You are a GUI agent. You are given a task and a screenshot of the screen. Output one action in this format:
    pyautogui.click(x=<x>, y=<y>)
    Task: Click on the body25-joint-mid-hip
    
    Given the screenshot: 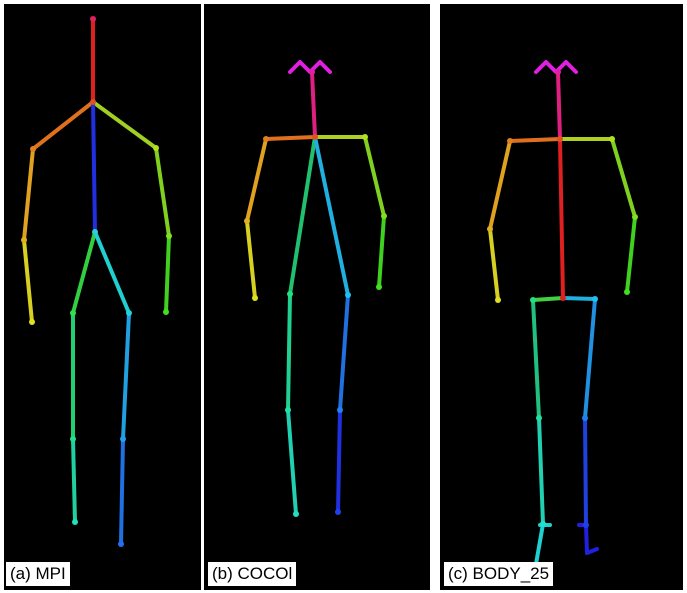 What is the action you would take?
    pyautogui.click(x=563, y=298)
    